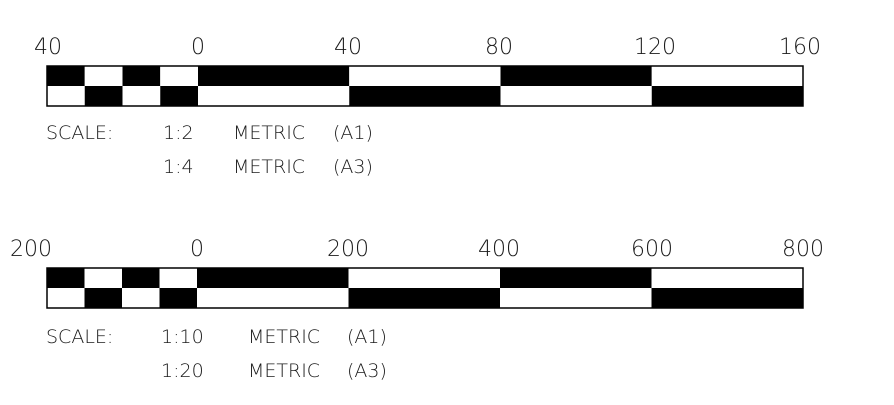  Describe the element at coordinates (499, 249) in the screenshot. I see `tick-label: 400` at that location.